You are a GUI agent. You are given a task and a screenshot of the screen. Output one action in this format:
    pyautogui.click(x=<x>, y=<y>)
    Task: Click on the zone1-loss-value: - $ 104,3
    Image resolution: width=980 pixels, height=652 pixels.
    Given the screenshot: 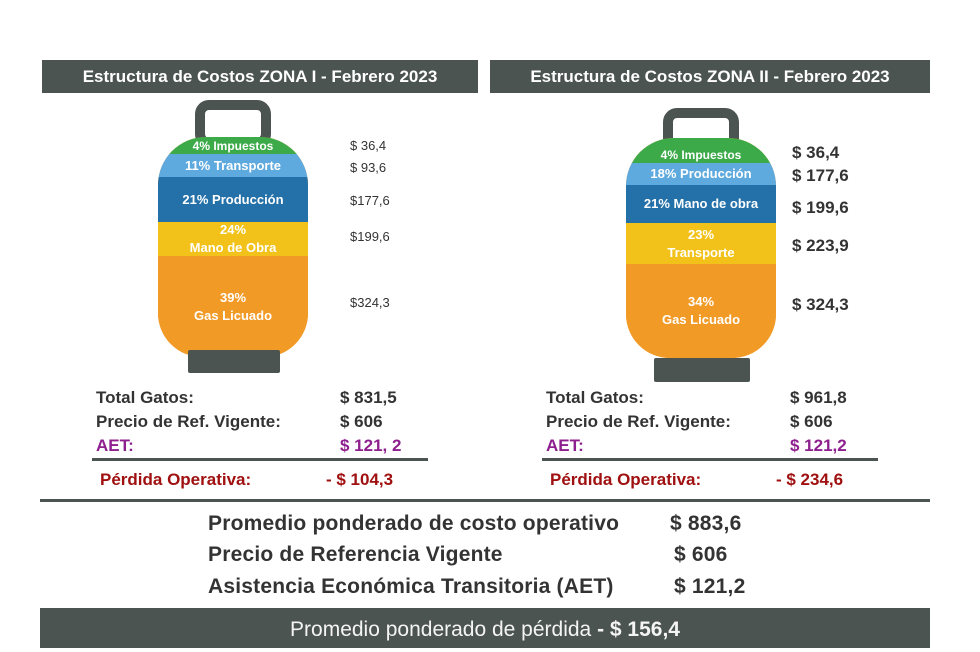 What is the action you would take?
    pyautogui.click(x=360, y=479)
    